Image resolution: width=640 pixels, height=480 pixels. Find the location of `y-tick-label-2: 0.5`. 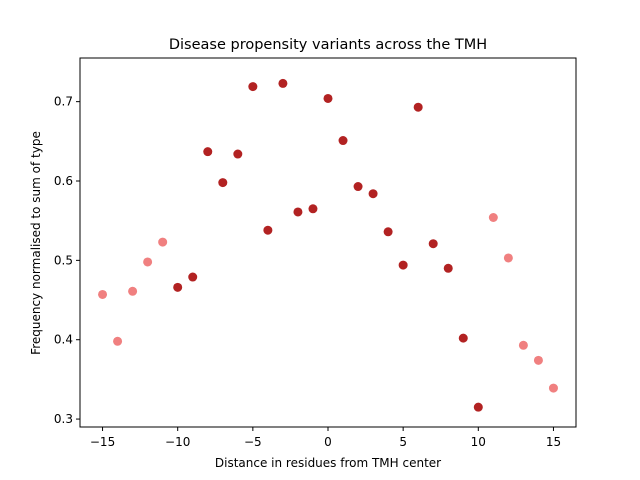

y-tick-label-2: 0.5 is located at coordinates (63, 260).